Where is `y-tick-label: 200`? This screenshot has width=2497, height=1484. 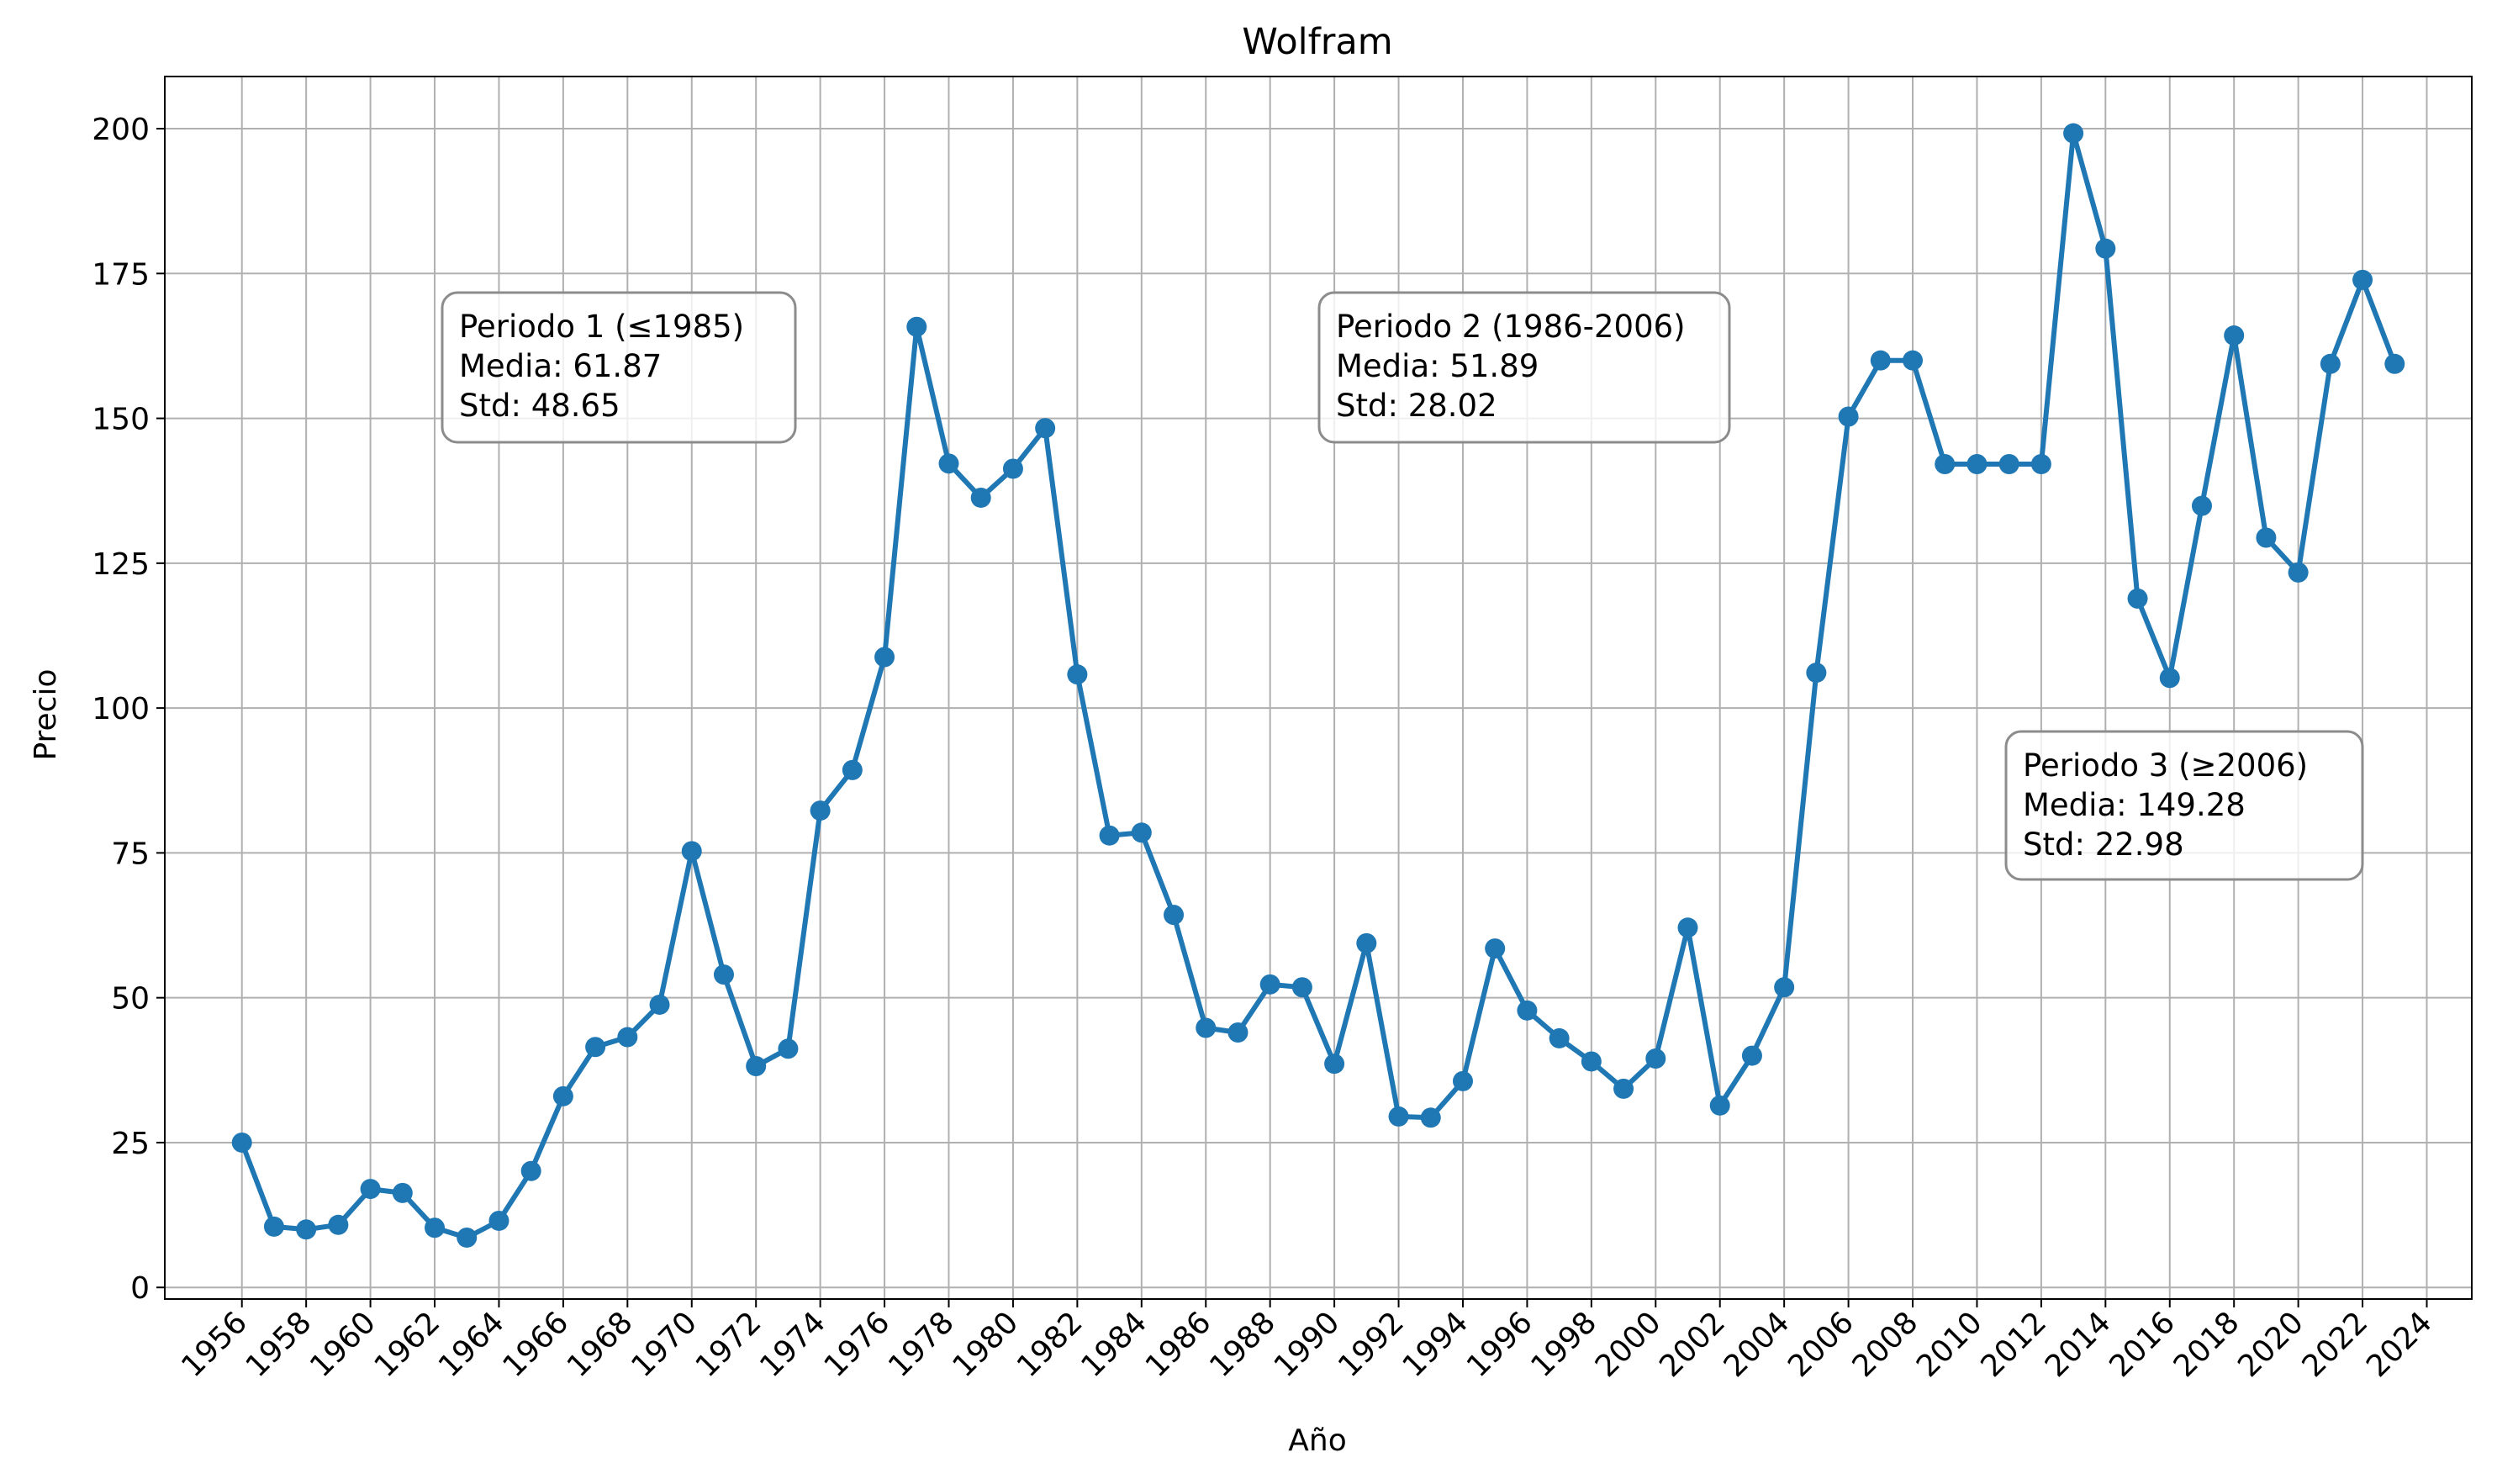 y-tick-label: 200 is located at coordinates (121, 130).